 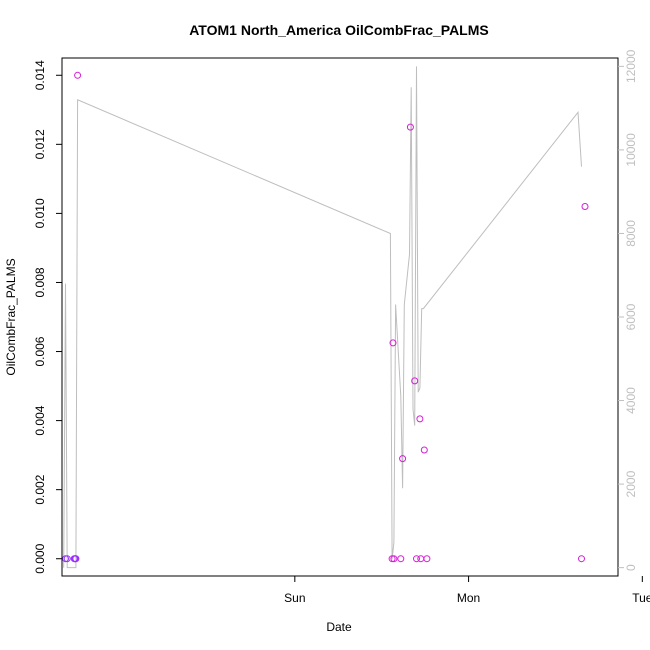 What do you see at coordinates (40, 351) in the screenshot?
I see `y-tick-label: 0.006` at bounding box center [40, 351].